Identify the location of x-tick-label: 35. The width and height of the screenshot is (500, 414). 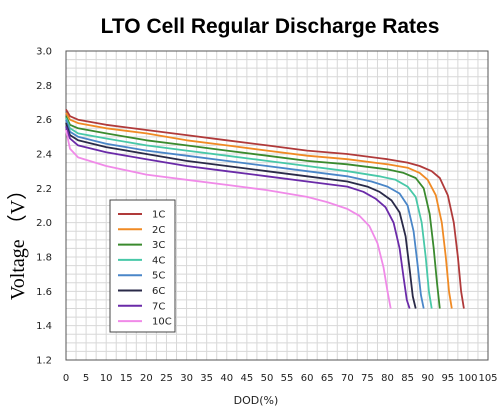
(206, 378).